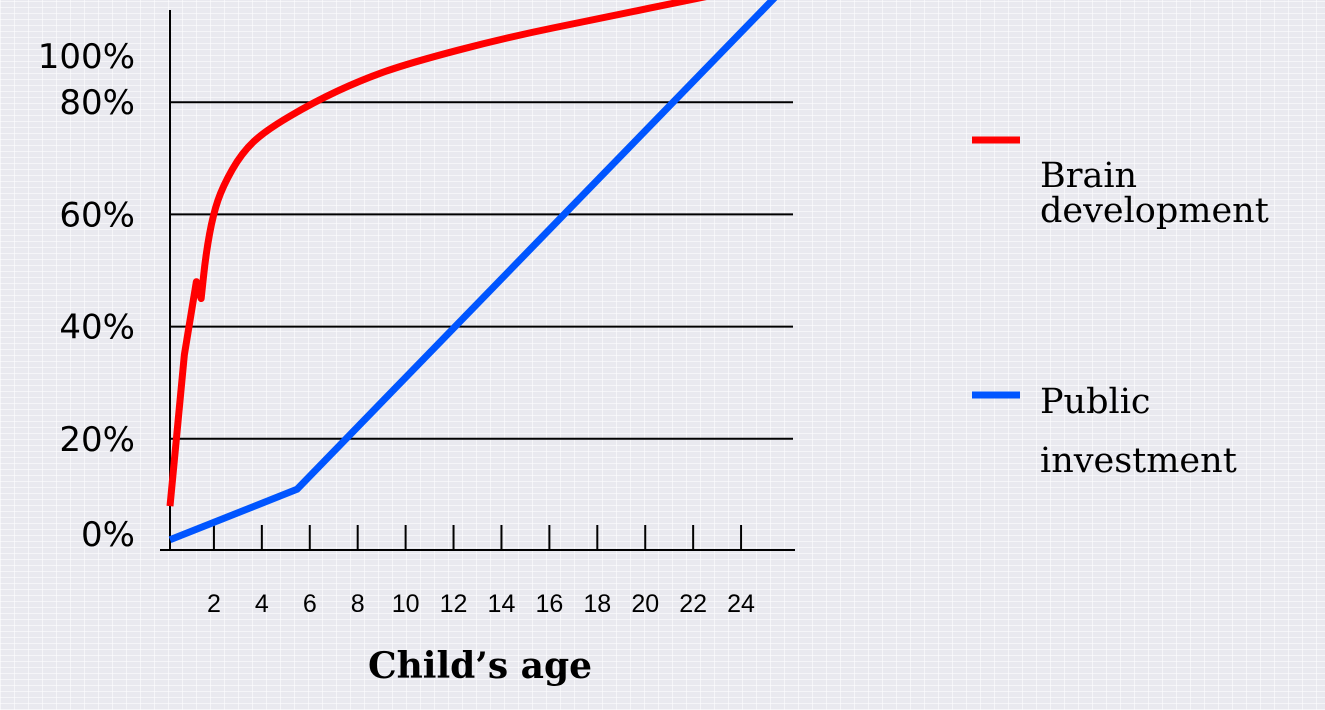 This screenshot has width=1325, height=710. What do you see at coordinates (549, 604) in the screenshot?
I see `x-tick-label-16: 16` at bounding box center [549, 604].